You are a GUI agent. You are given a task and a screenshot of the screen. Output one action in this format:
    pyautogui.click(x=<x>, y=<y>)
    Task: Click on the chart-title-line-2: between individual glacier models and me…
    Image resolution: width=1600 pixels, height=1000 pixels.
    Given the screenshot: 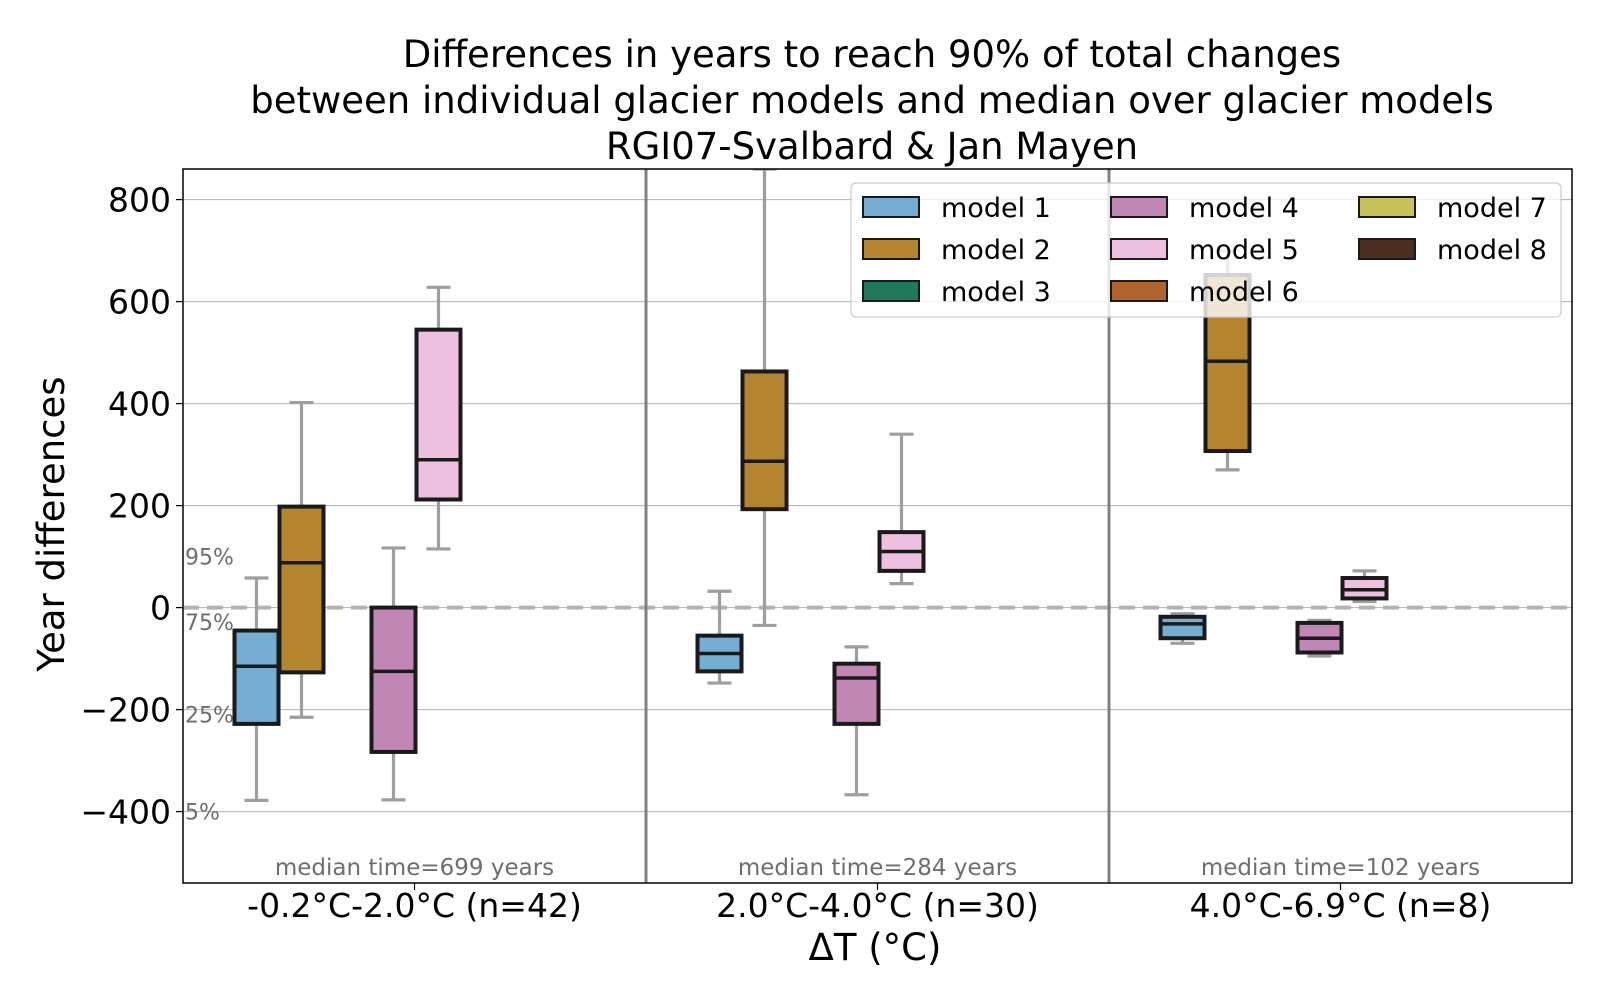 What is the action you would take?
    pyautogui.click(x=872, y=100)
    